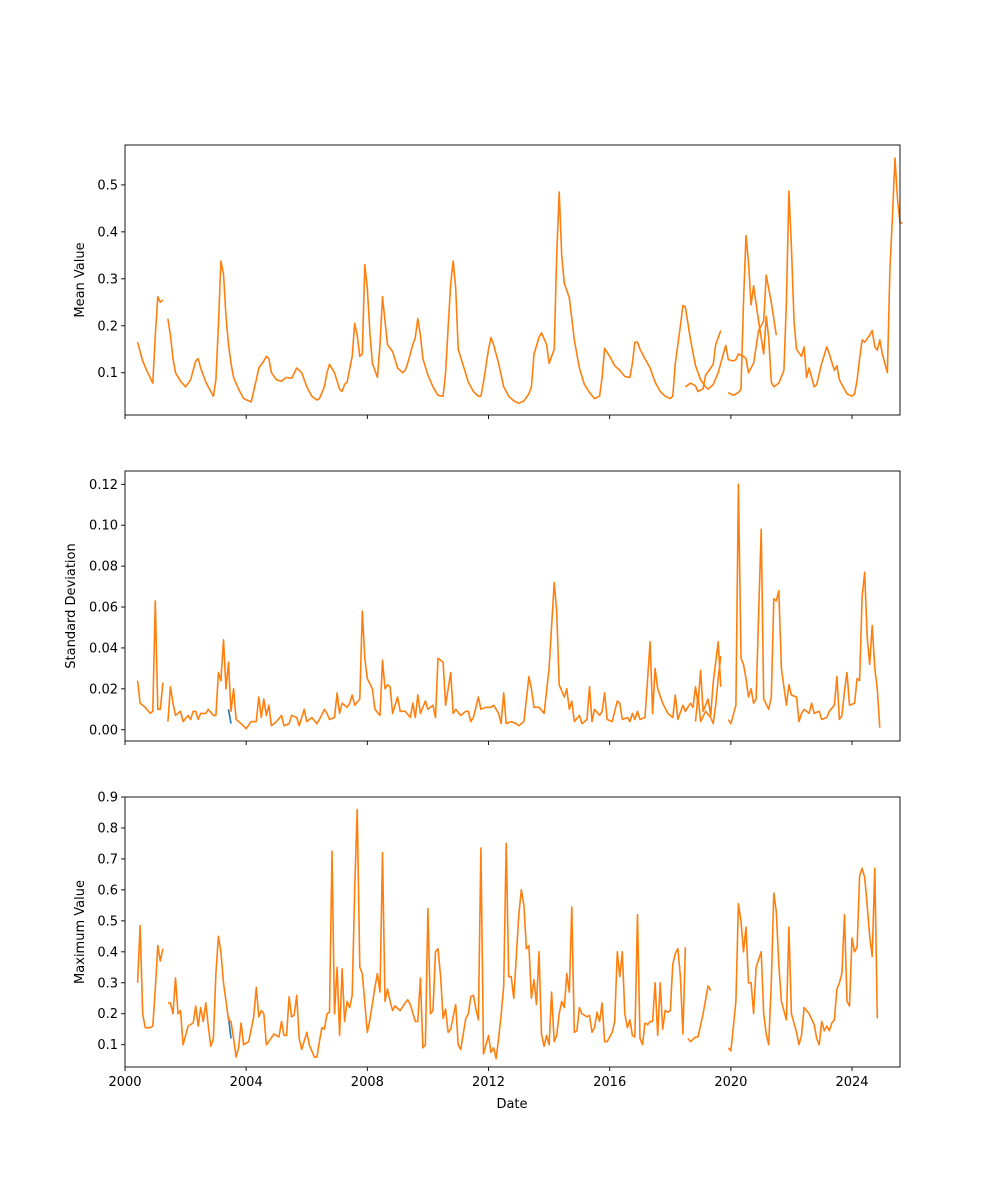 The image size is (1000, 1200). Describe the element at coordinates (80, 932) in the screenshot. I see `max-value-ylabel: Maximum Value` at that location.